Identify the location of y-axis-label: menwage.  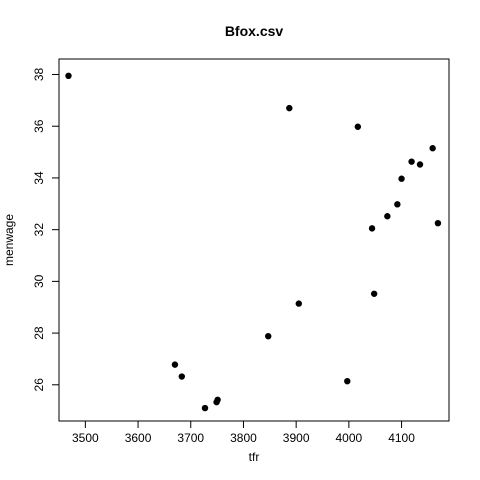
(9, 240).